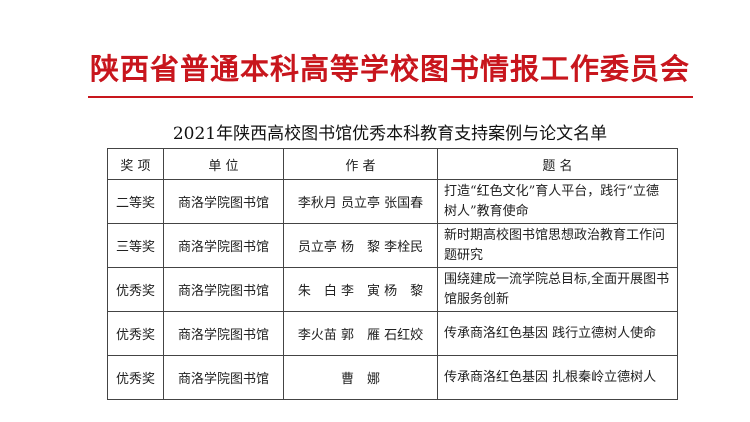 This screenshot has width=750, height=422. I want to click on header-award: 奖 项, so click(135, 164).